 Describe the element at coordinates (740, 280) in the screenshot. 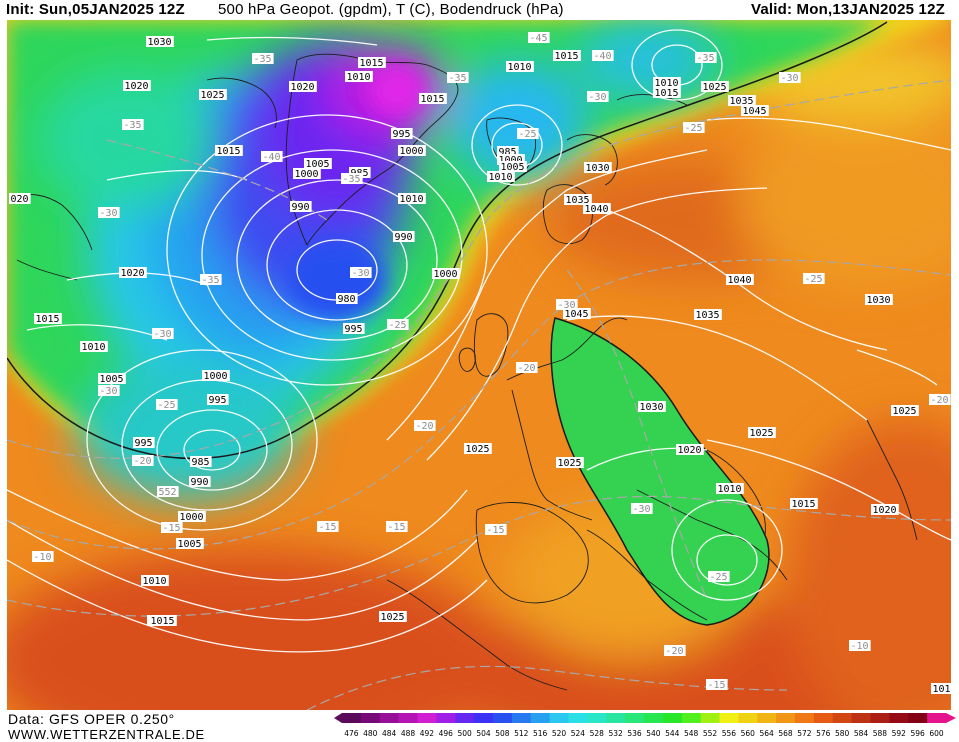

I see `isobar-label: 1040` at that location.